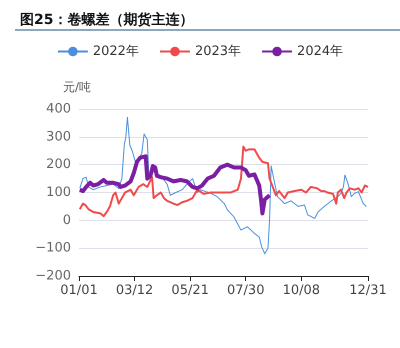  Describe the element at coordinates (245, 290) in the screenshot. I see `x-tick-label: 07/30` at that location.